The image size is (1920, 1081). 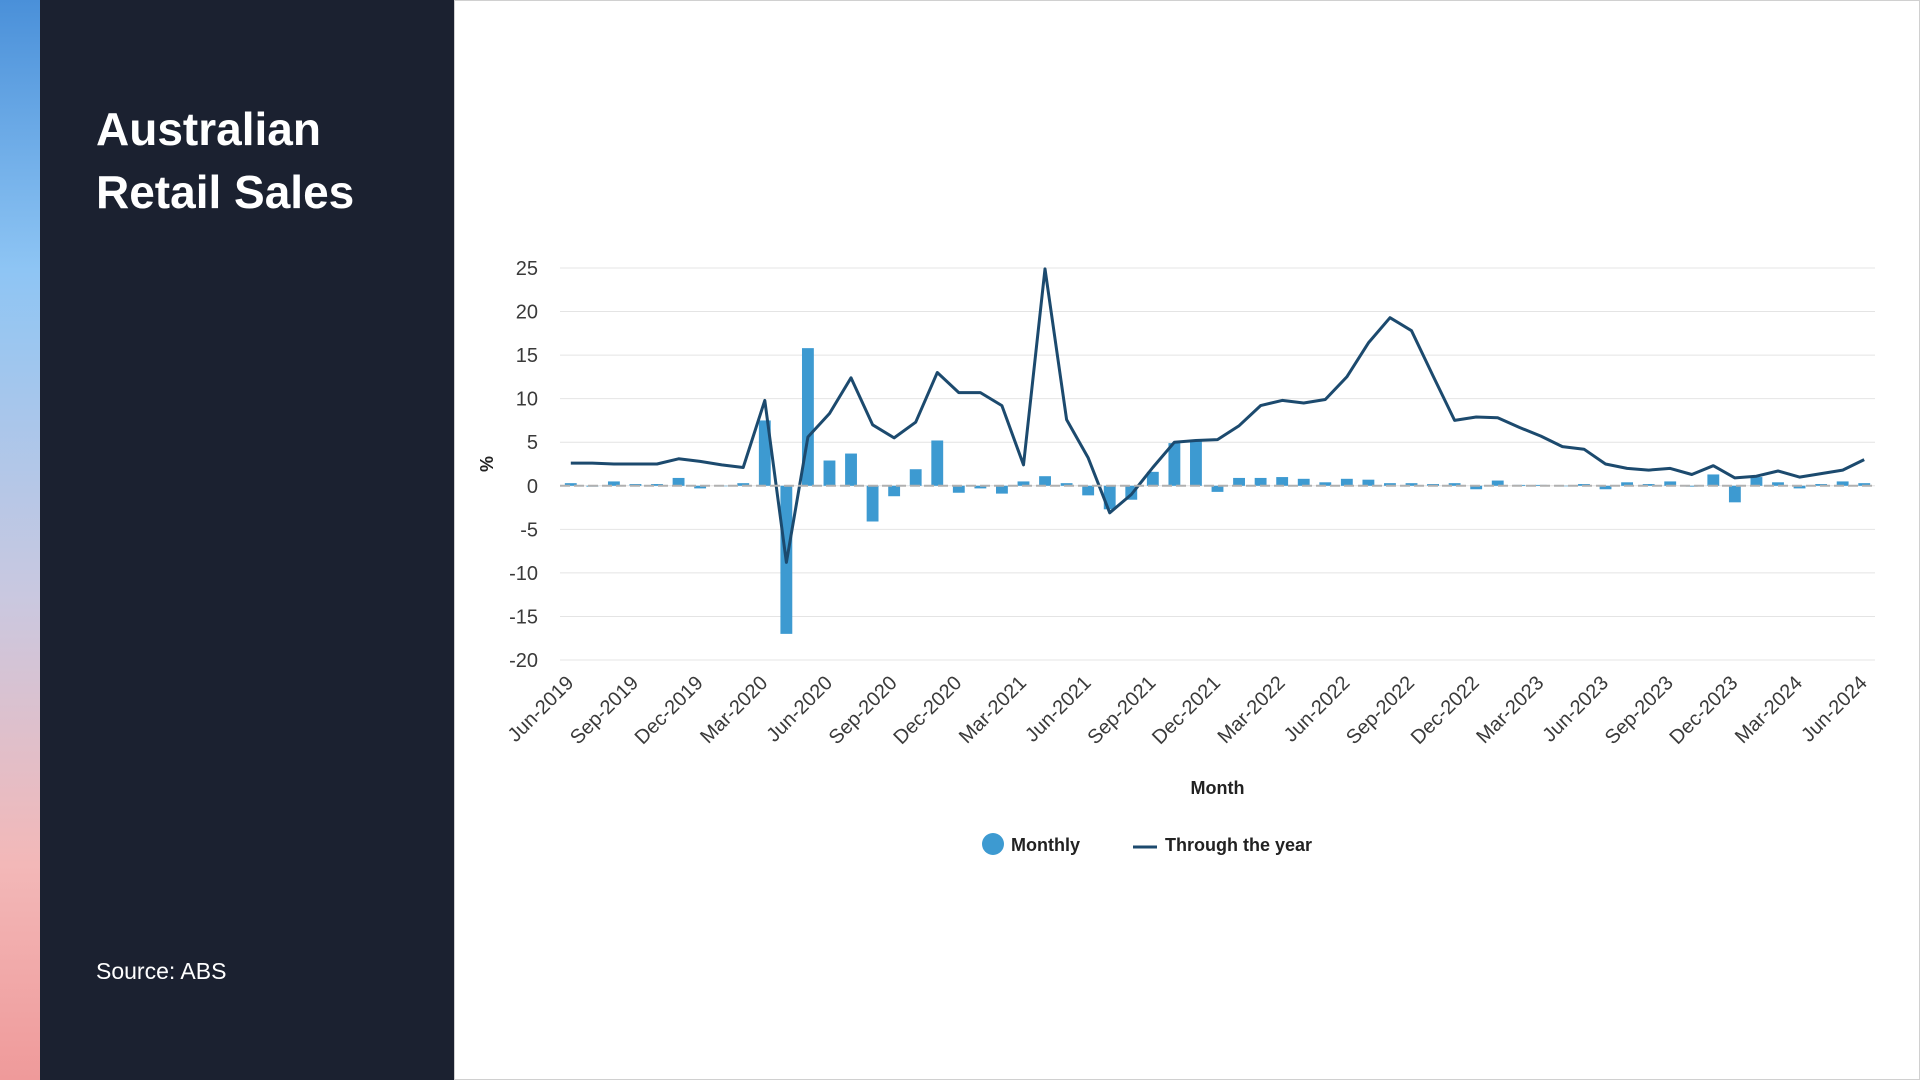 I want to click on source-note: Source: ABS, so click(x=161, y=971).